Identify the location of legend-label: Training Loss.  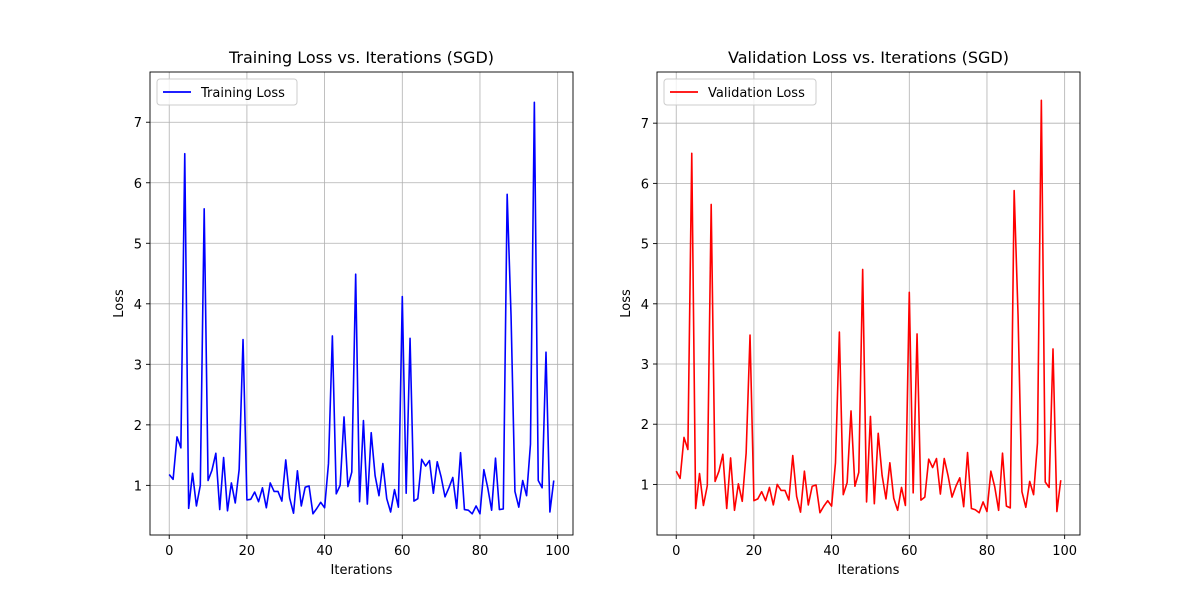
(242, 93).